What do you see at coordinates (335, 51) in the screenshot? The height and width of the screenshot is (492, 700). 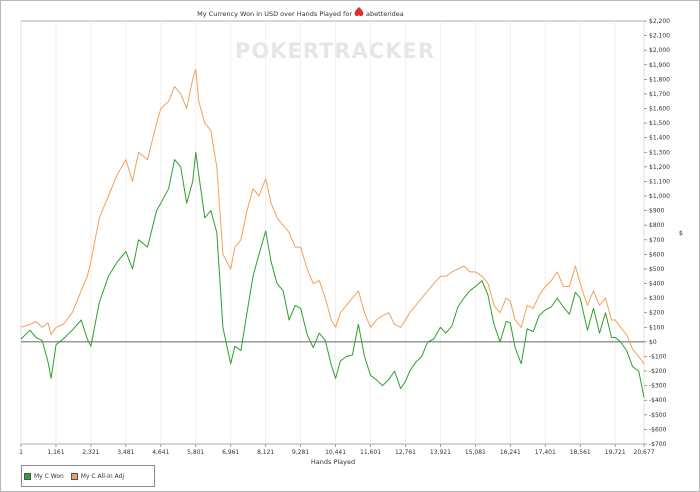 I see `watermark-logo: POKERTRACKER` at bounding box center [335, 51].